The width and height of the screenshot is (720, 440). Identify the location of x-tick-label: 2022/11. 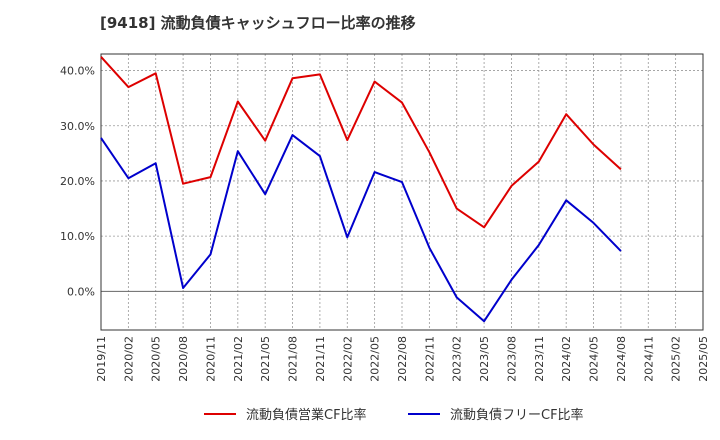
(429, 359).